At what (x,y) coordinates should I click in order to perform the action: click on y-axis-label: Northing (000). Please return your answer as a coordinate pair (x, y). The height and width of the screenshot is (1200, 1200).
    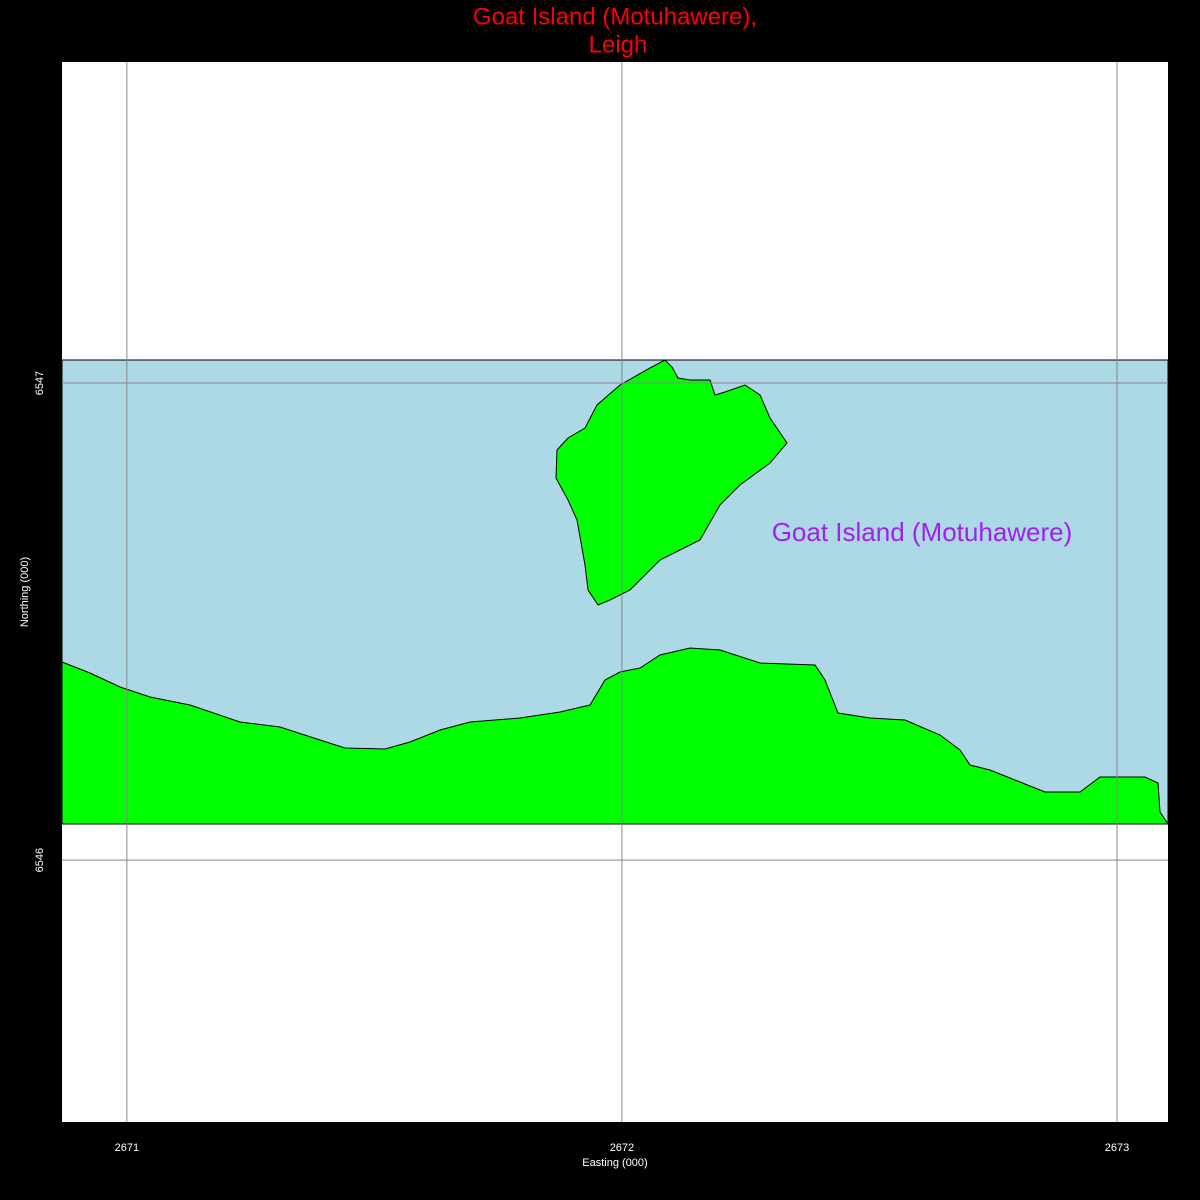
    Looking at the image, I should click on (25, 592).